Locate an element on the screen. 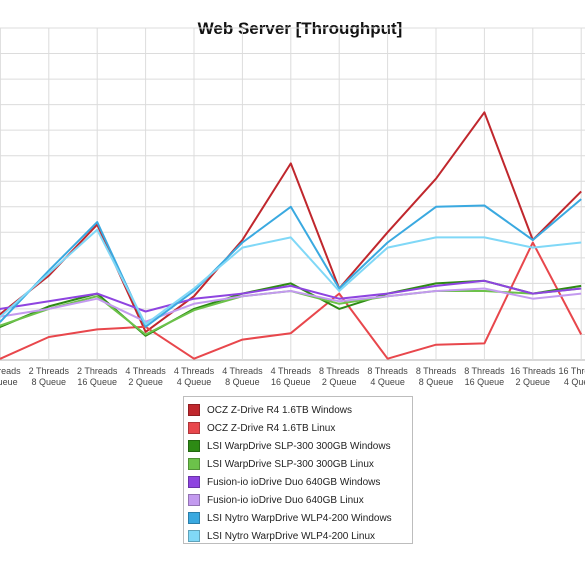  legend-label: LSI Nytro WarpDrive WLP4-200 Linux is located at coordinates (291, 536).